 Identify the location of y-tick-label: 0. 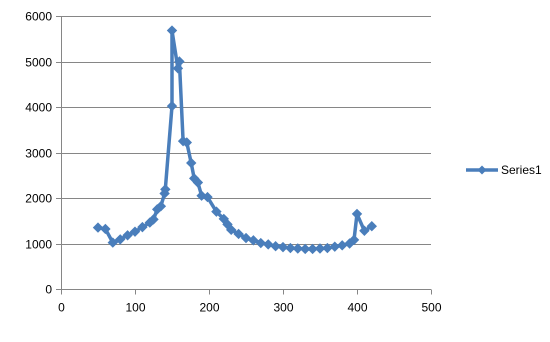
(48, 290).